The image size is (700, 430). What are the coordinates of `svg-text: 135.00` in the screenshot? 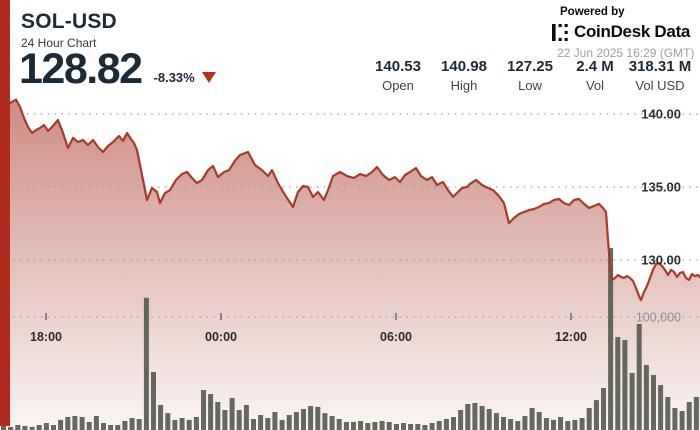 It's located at (661, 187).